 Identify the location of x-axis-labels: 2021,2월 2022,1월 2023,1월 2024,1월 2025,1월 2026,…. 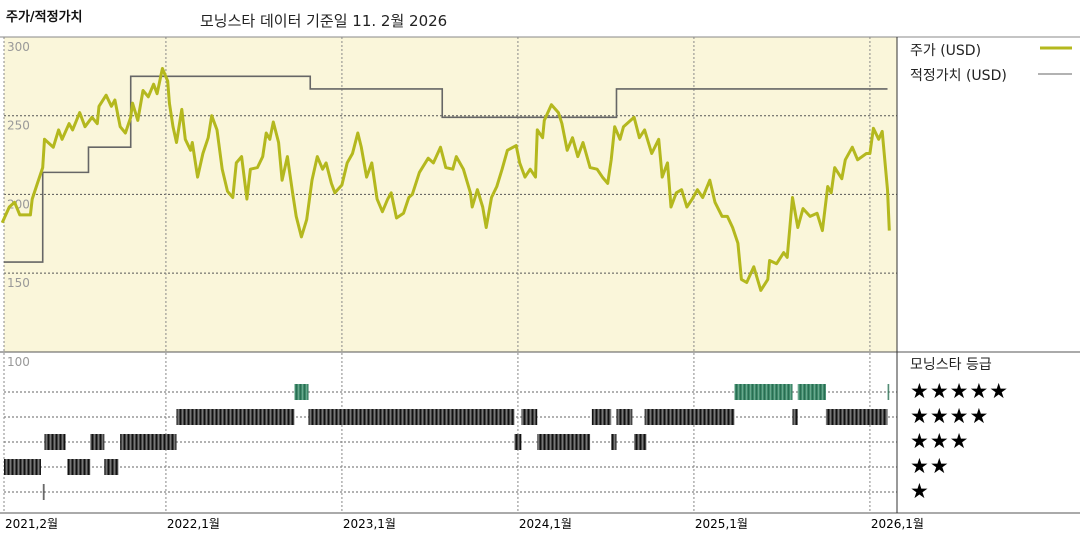
(464, 524).